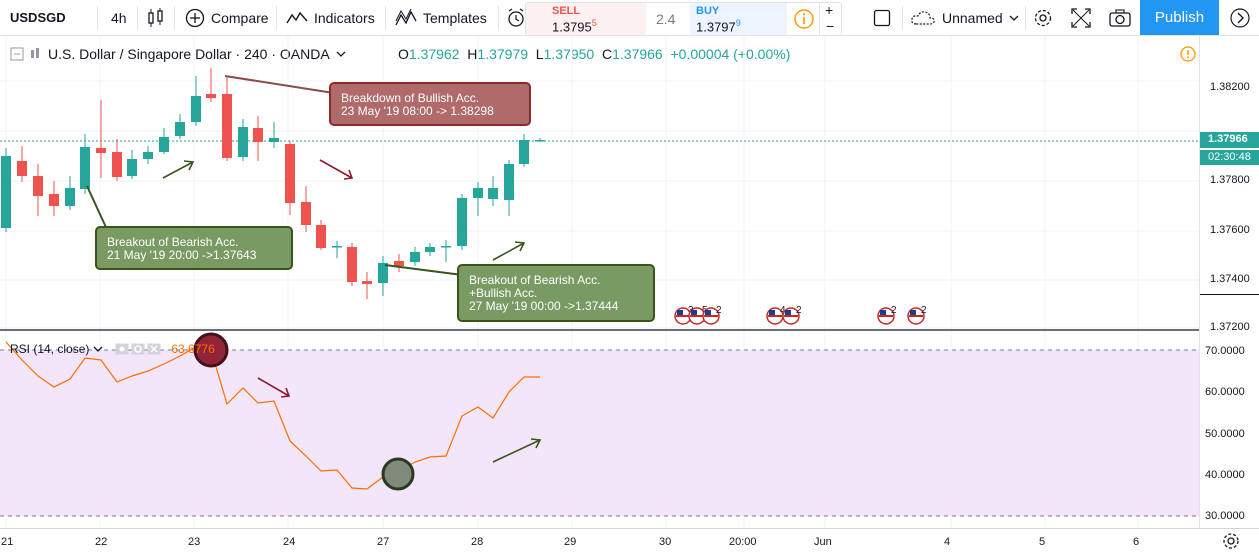 The image size is (1259, 555). I want to click on close-icon, so click(154, 349).